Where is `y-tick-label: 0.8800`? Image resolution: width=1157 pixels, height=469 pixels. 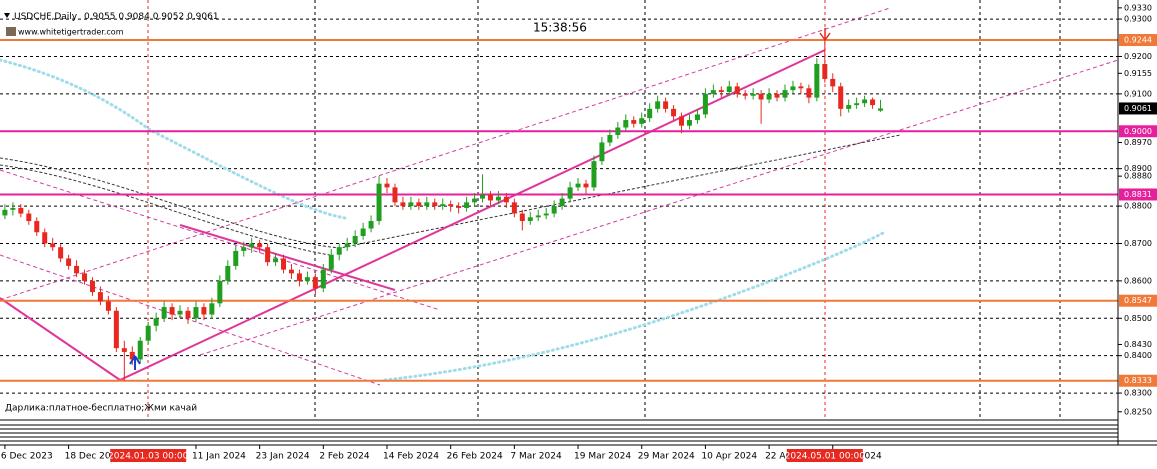 y-tick-label: 0.8800 is located at coordinates (1138, 206).